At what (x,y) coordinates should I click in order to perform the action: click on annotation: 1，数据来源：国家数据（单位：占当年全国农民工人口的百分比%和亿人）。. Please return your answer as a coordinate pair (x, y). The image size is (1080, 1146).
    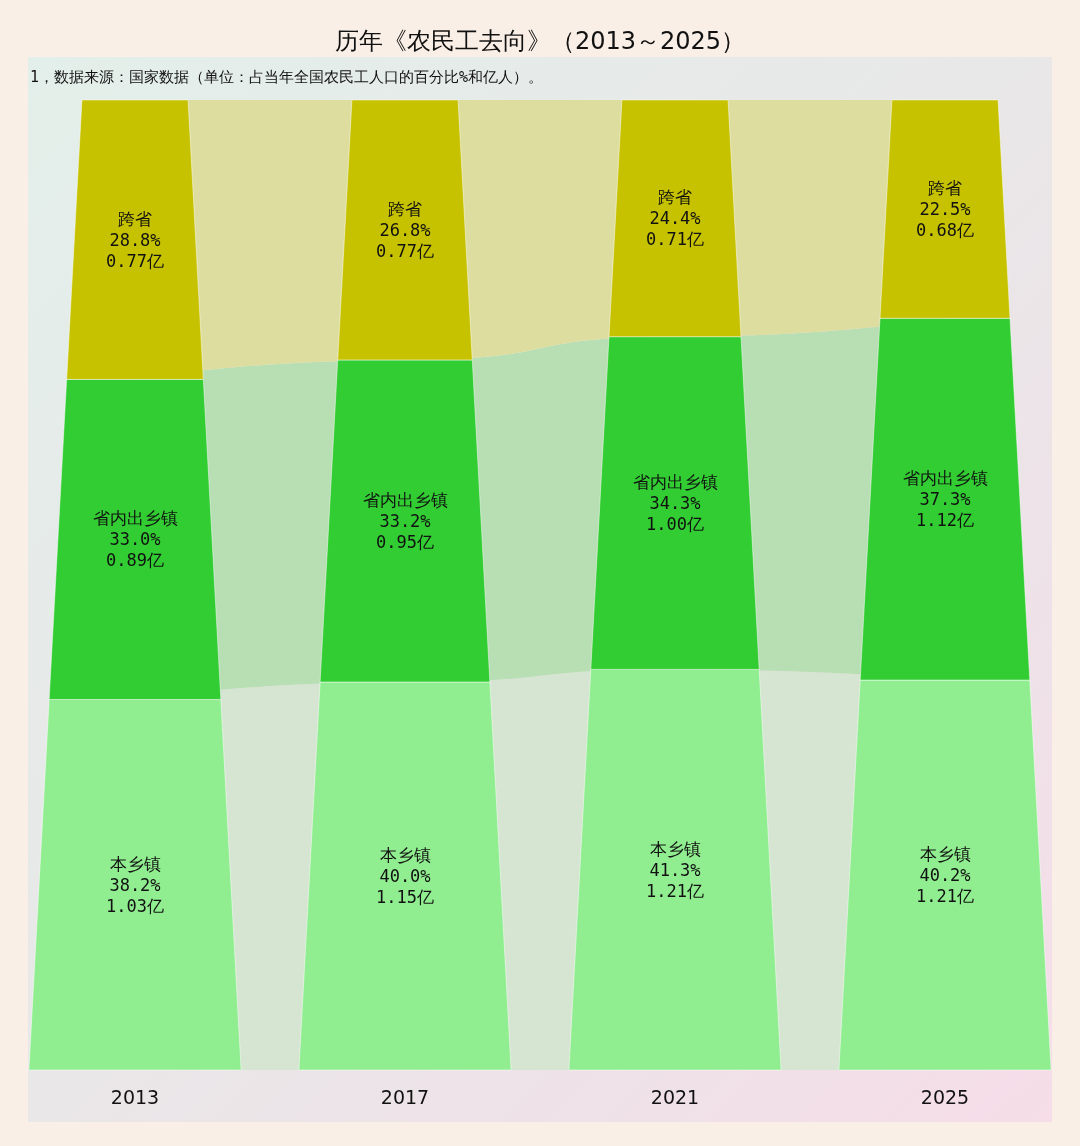
    Looking at the image, I should click on (287, 76).